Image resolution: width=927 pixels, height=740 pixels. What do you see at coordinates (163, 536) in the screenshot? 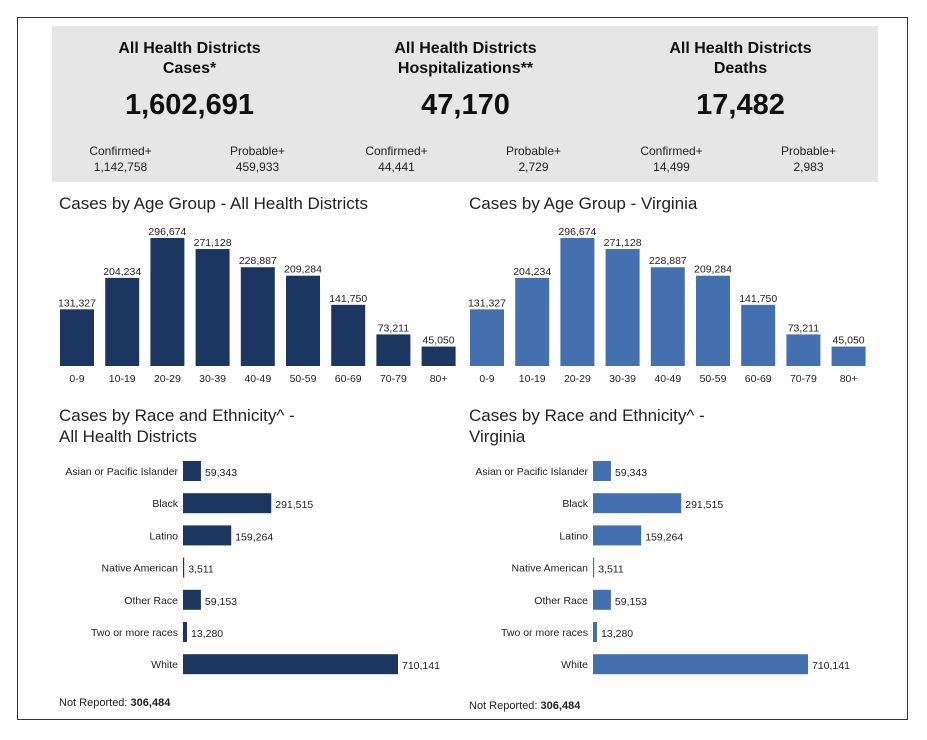
I see `race-districts-category-label: Latino` at bounding box center [163, 536].